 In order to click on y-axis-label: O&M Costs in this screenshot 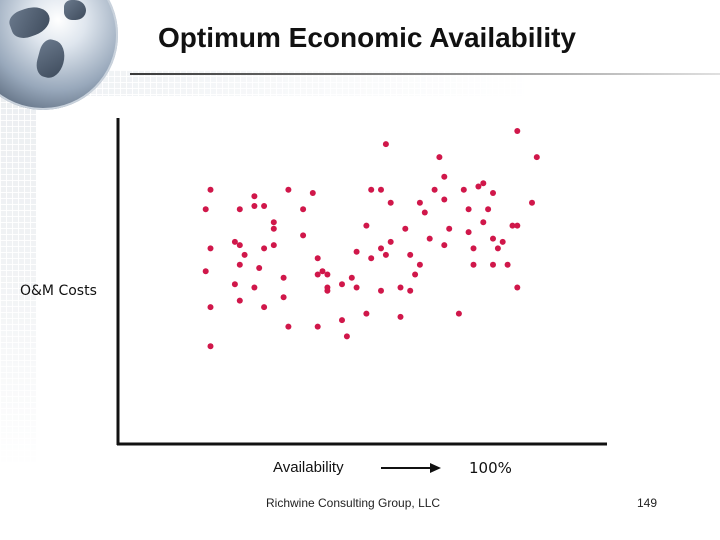, I will do `click(58, 291)`.